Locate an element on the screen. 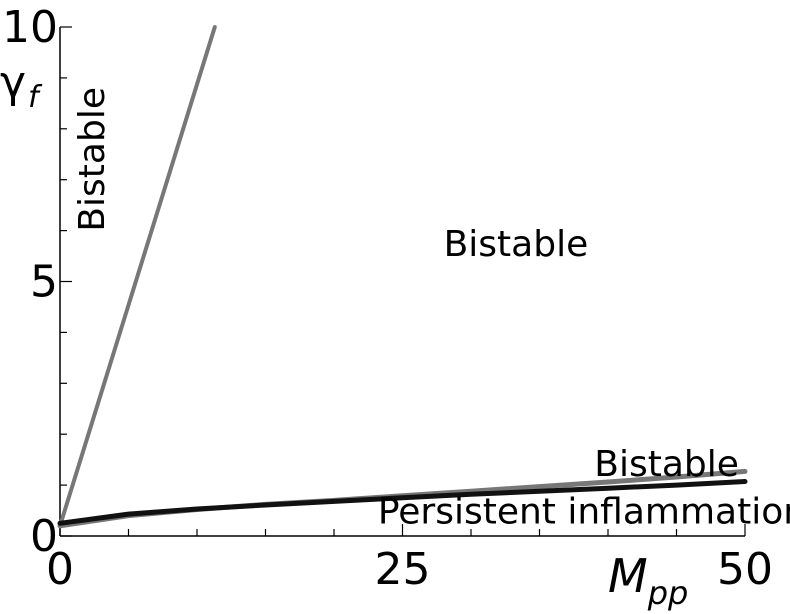 The width and height of the screenshot is (790, 614). x-tick-label: 0 is located at coordinates (60, 569).